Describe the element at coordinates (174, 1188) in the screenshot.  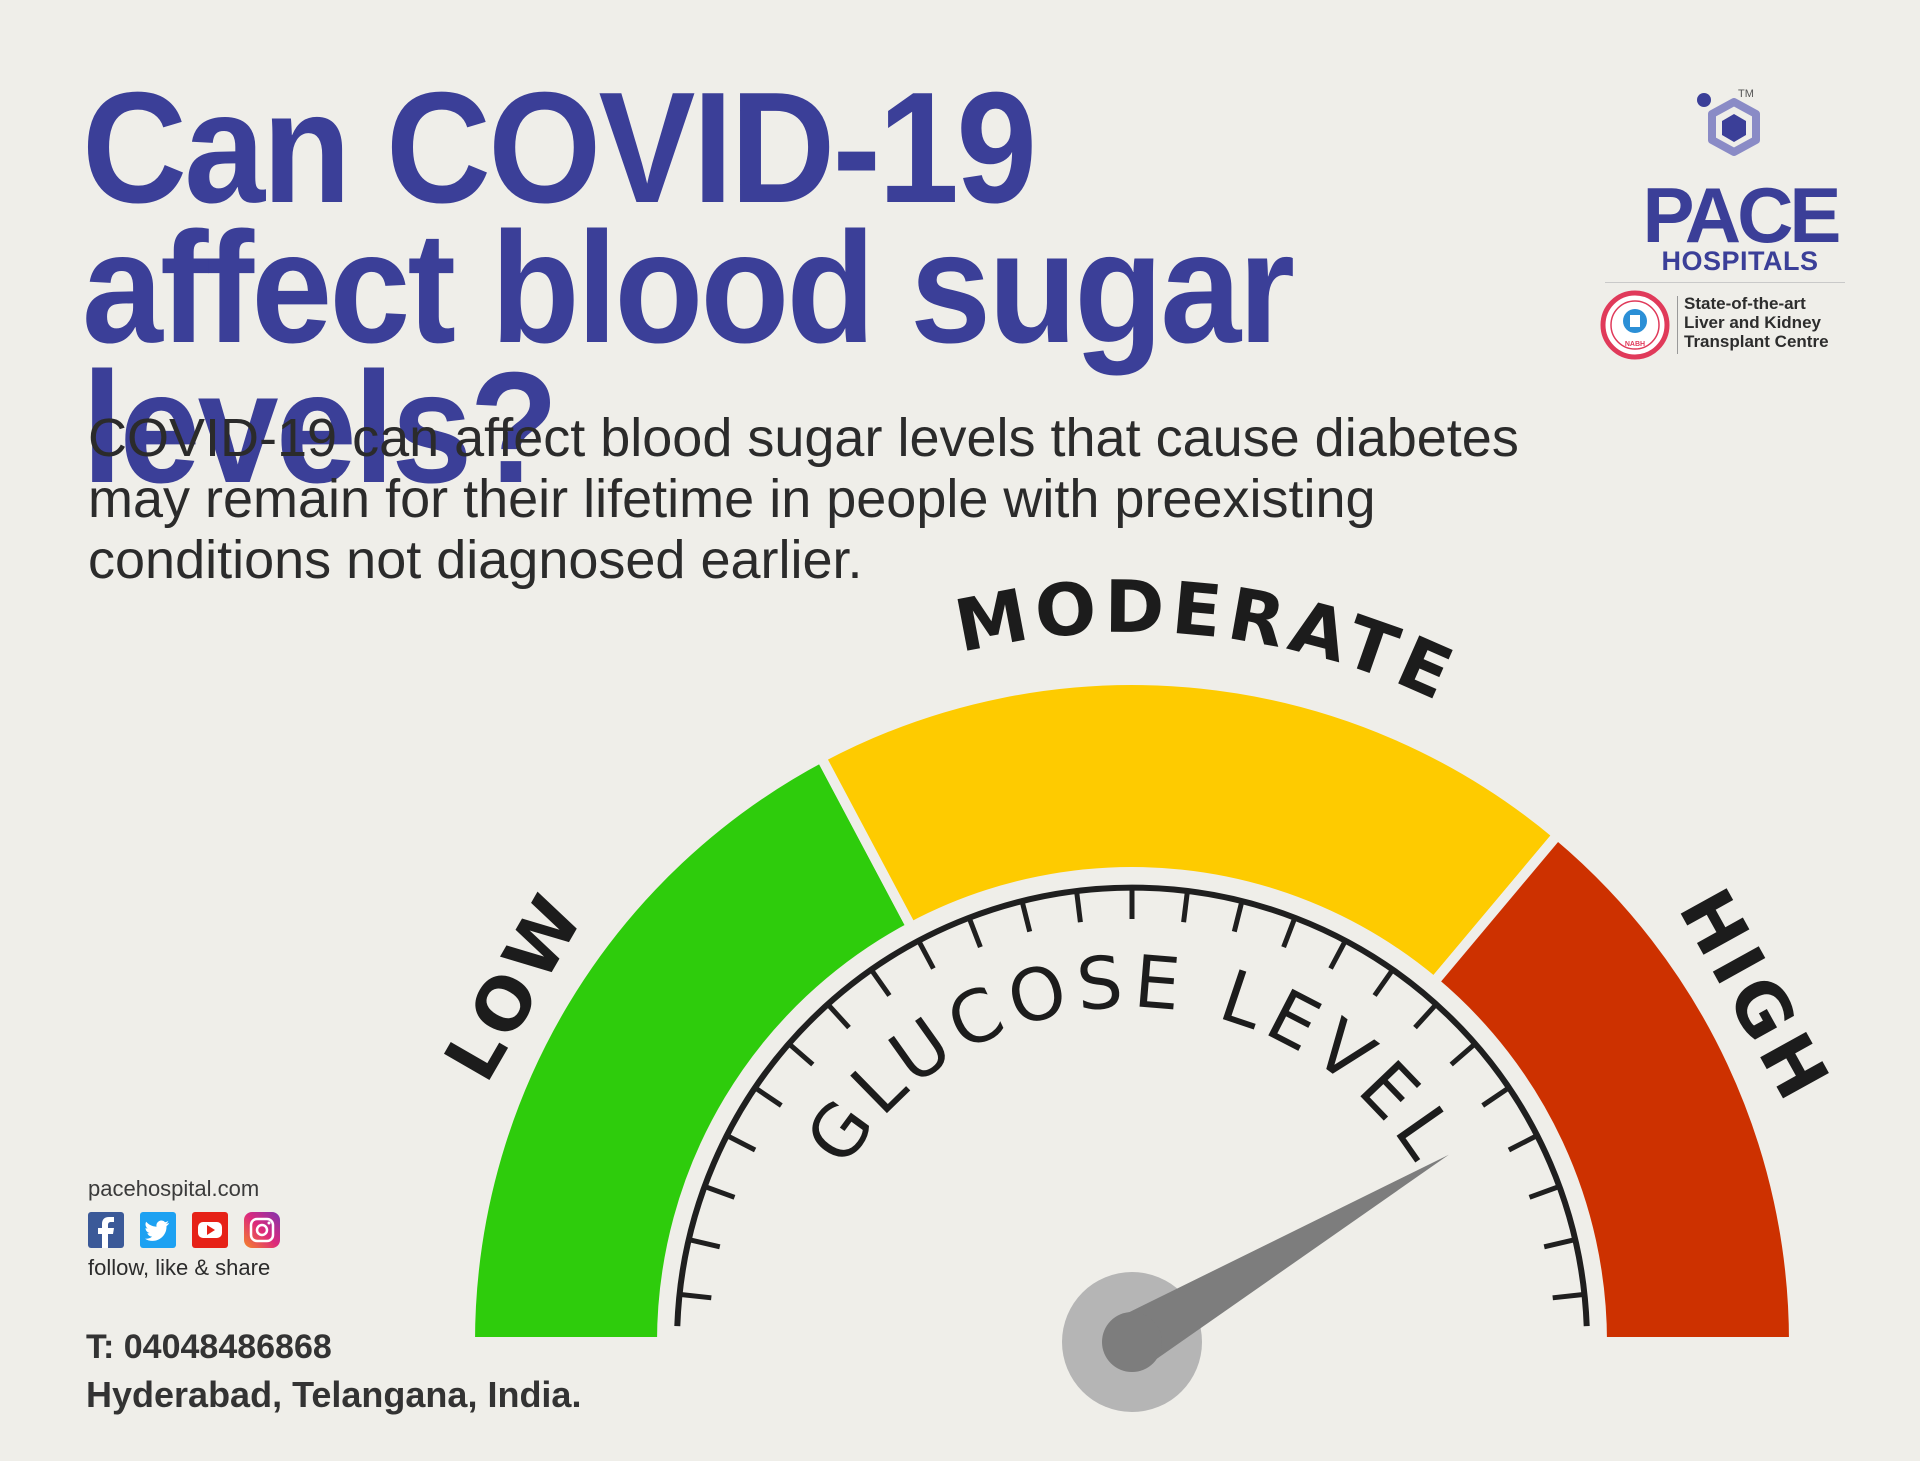
I see `website-label: pacehospital.com` at that location.